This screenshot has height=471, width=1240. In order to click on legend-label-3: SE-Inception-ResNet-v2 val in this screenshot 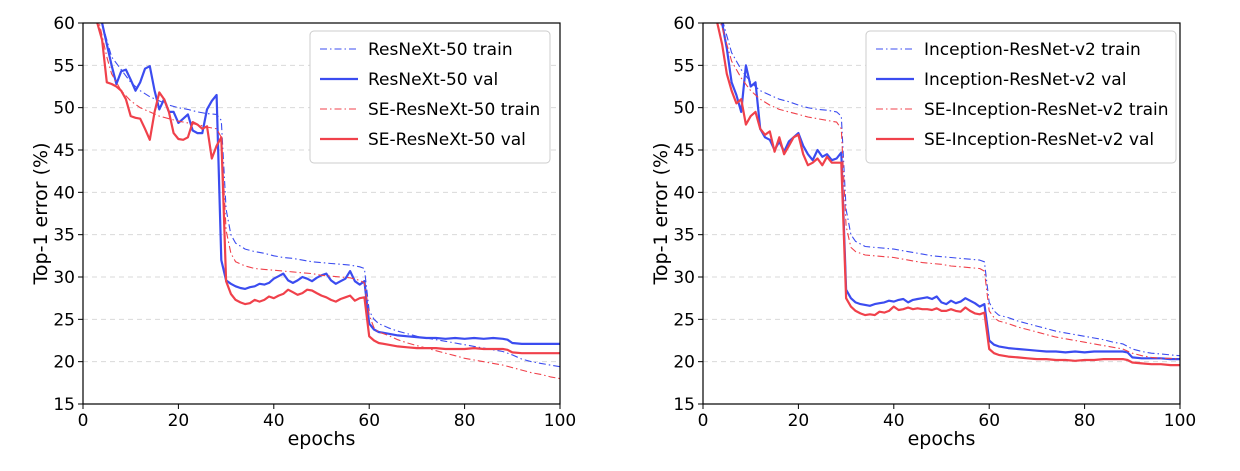, I will do `click(1039, 140)`.